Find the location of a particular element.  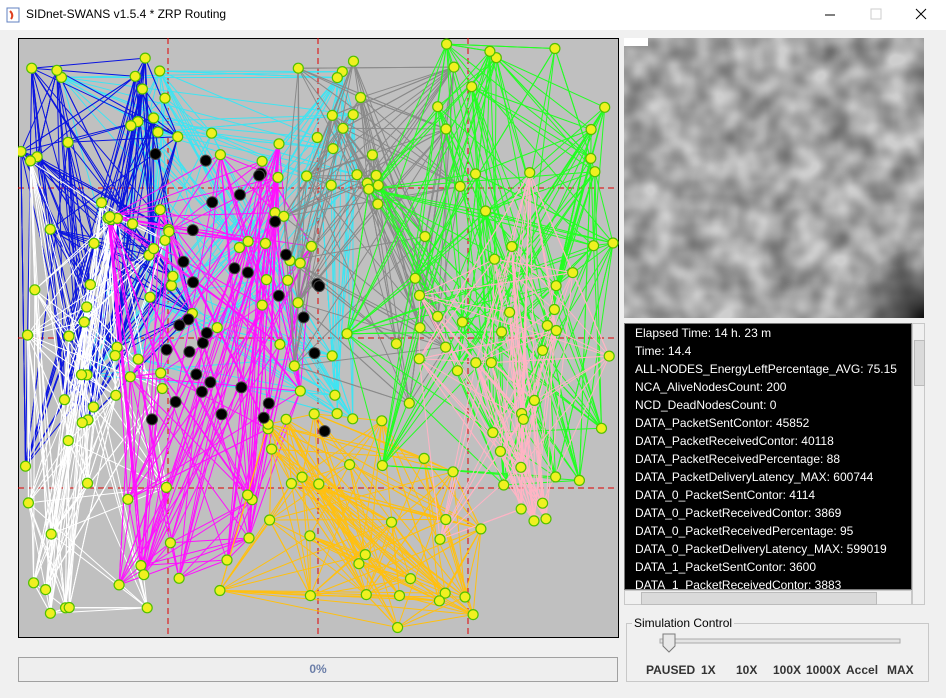

horizontal-scrollbar is located at coordinates (768, 597).